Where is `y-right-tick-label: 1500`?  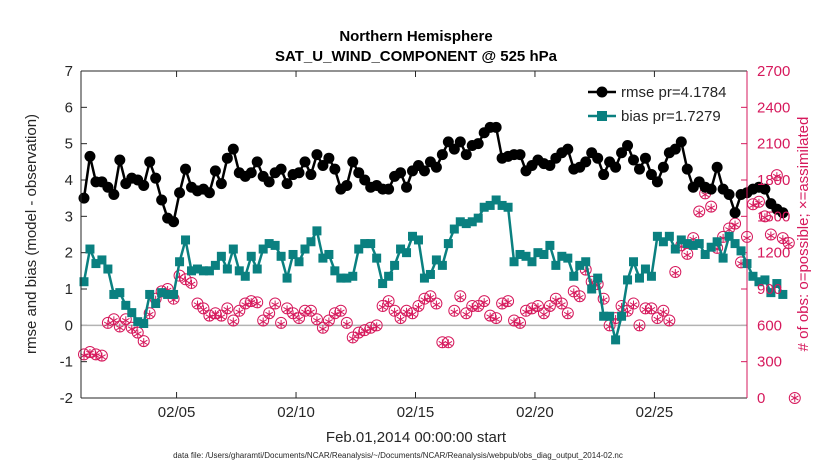
y-right-tick-label: 1500 is located at coordinates (773, 216).